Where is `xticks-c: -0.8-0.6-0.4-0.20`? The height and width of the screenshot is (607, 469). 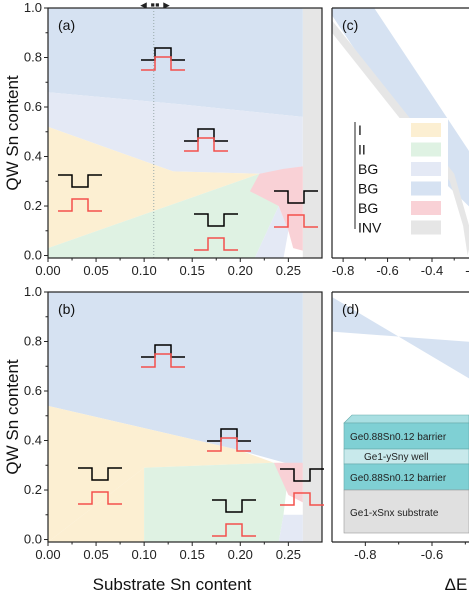 xticks-c: -0.8-0.6-0.4-0.20 is located at coordinates (400, 268).